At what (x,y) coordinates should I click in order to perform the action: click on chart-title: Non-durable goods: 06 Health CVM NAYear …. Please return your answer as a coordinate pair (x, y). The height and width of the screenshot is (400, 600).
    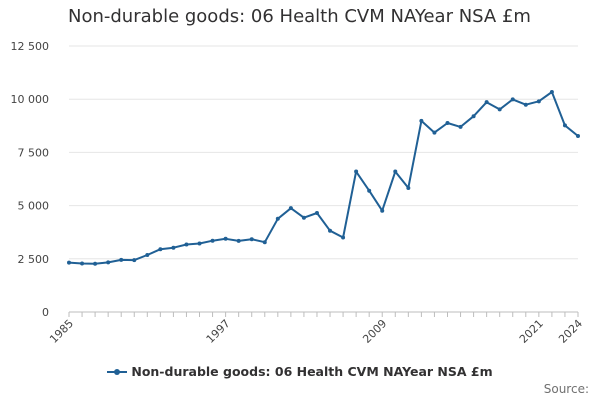
    Looking at the image, I should click on (299, 16).